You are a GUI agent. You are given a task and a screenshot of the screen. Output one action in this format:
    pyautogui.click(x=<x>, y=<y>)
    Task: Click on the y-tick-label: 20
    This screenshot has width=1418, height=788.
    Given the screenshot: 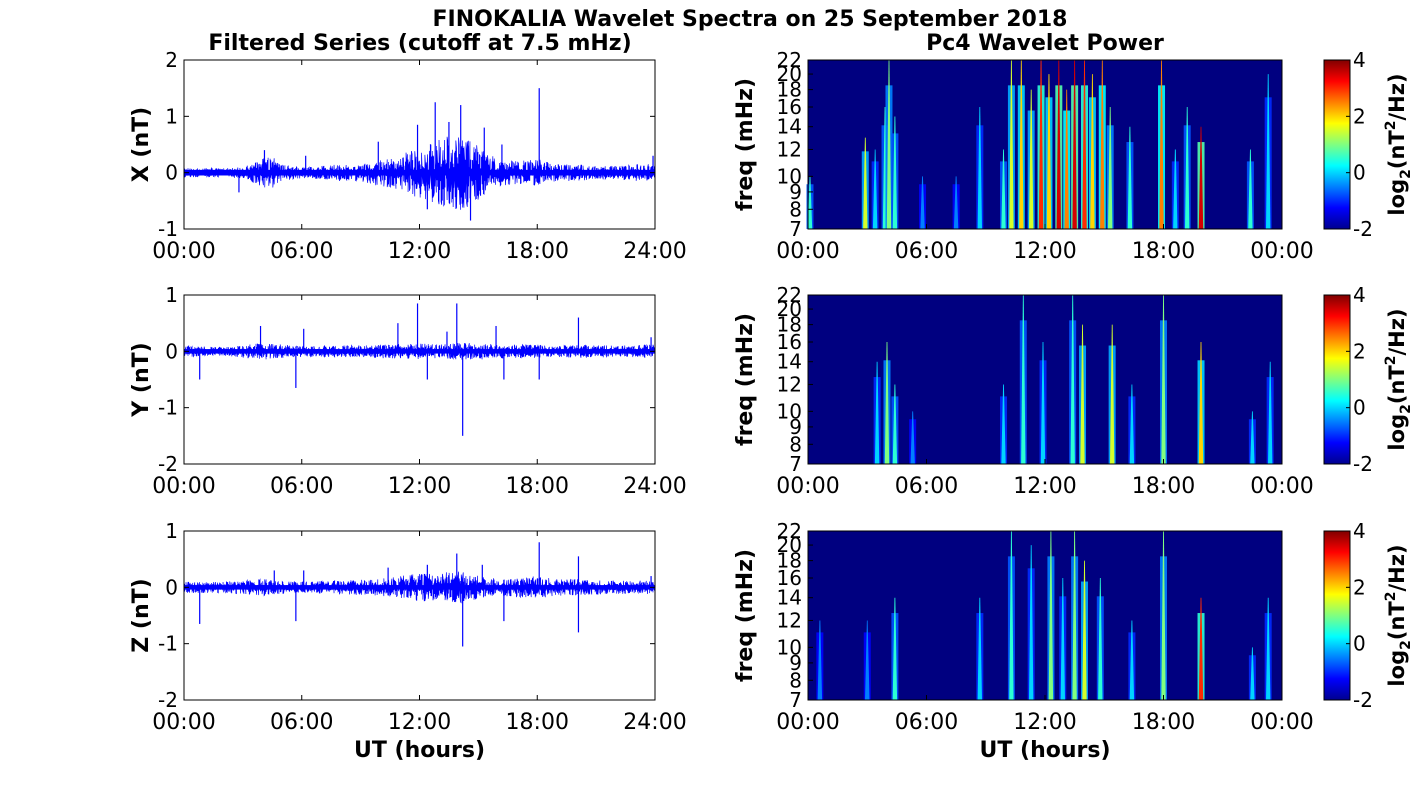 What is the action you would take?
    pyautogui.click(x=789, y=74)
    